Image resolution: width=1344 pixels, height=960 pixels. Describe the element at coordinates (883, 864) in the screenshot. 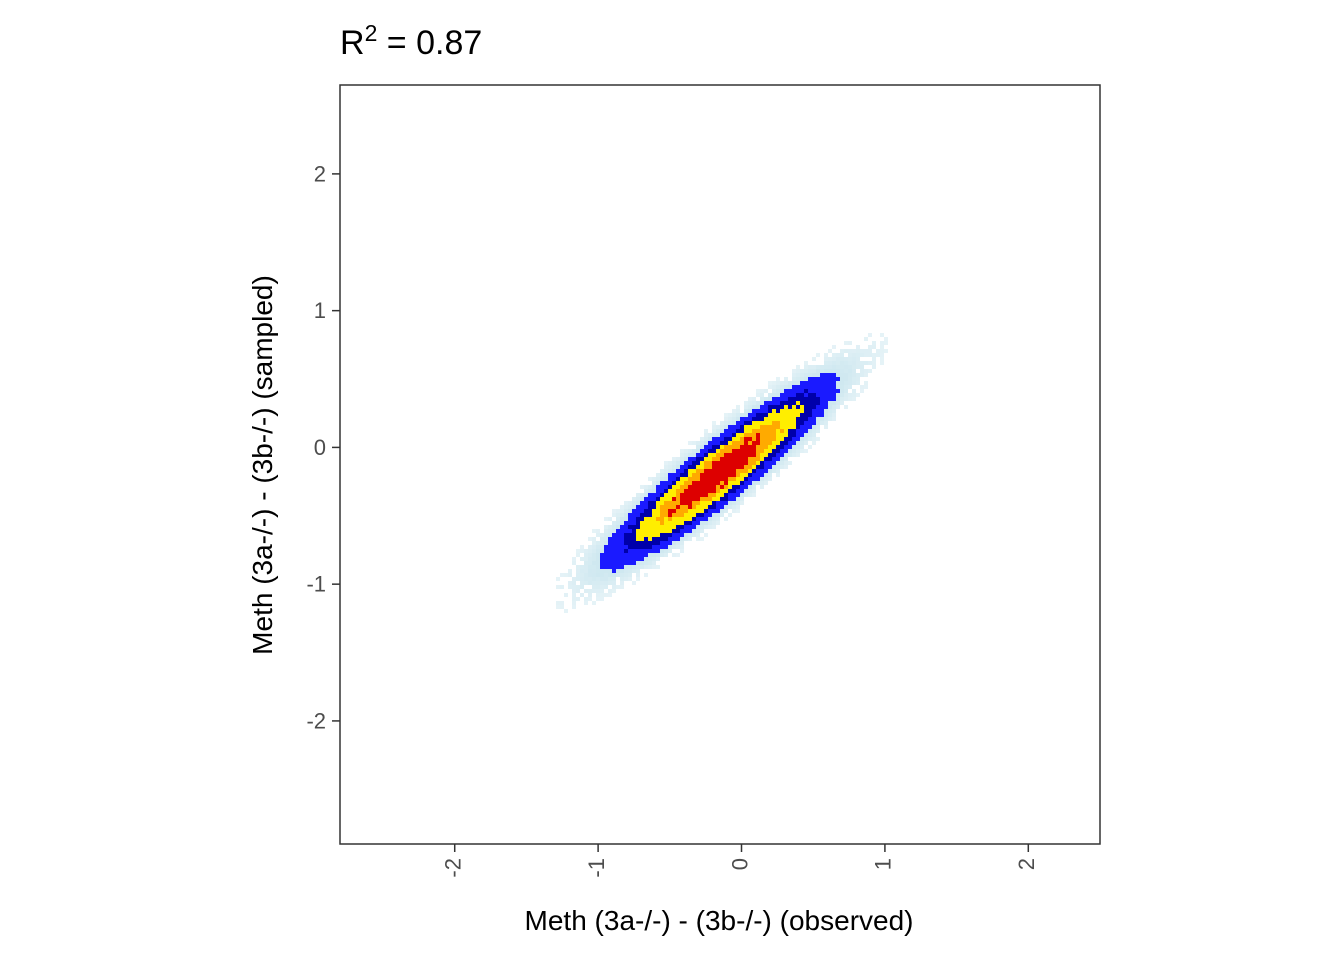

I see `x-tick-label: 1` at that location.